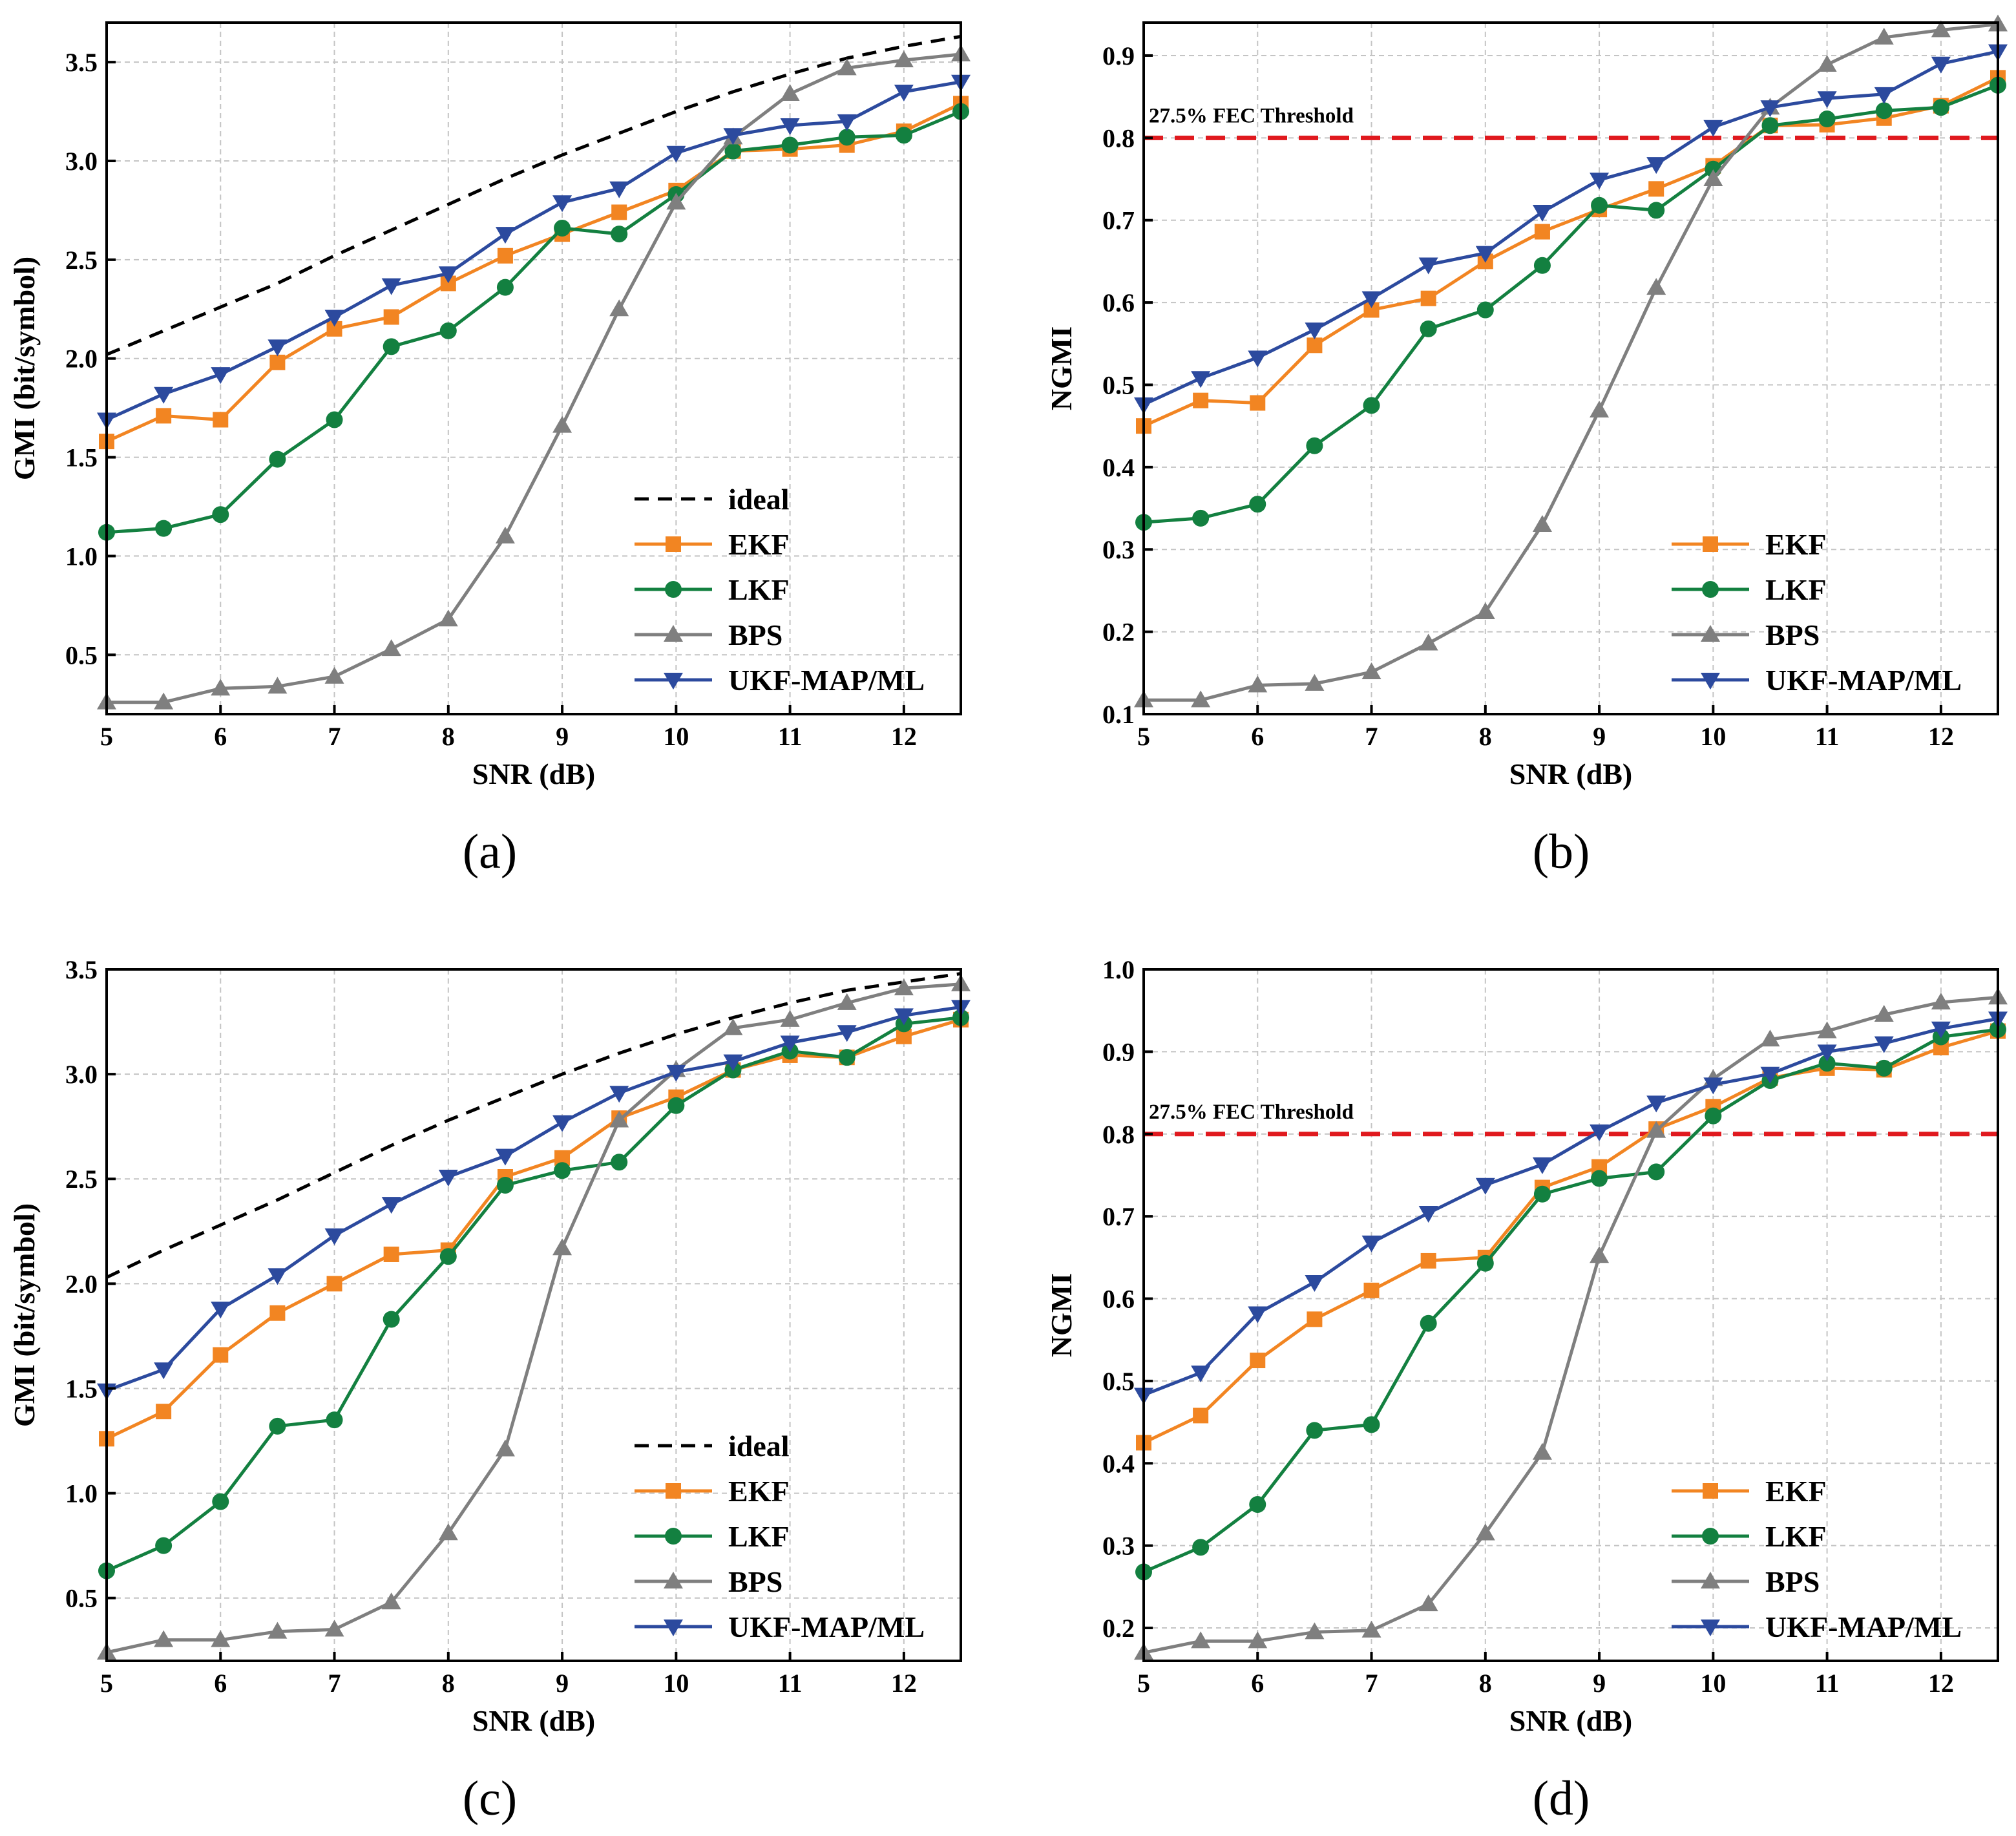 The width and height of the screenshot is (2016, 1836). Describe the element at coordinates (81, 655) in the screenshot. I see `y-tick-label: 0.5` at that location.